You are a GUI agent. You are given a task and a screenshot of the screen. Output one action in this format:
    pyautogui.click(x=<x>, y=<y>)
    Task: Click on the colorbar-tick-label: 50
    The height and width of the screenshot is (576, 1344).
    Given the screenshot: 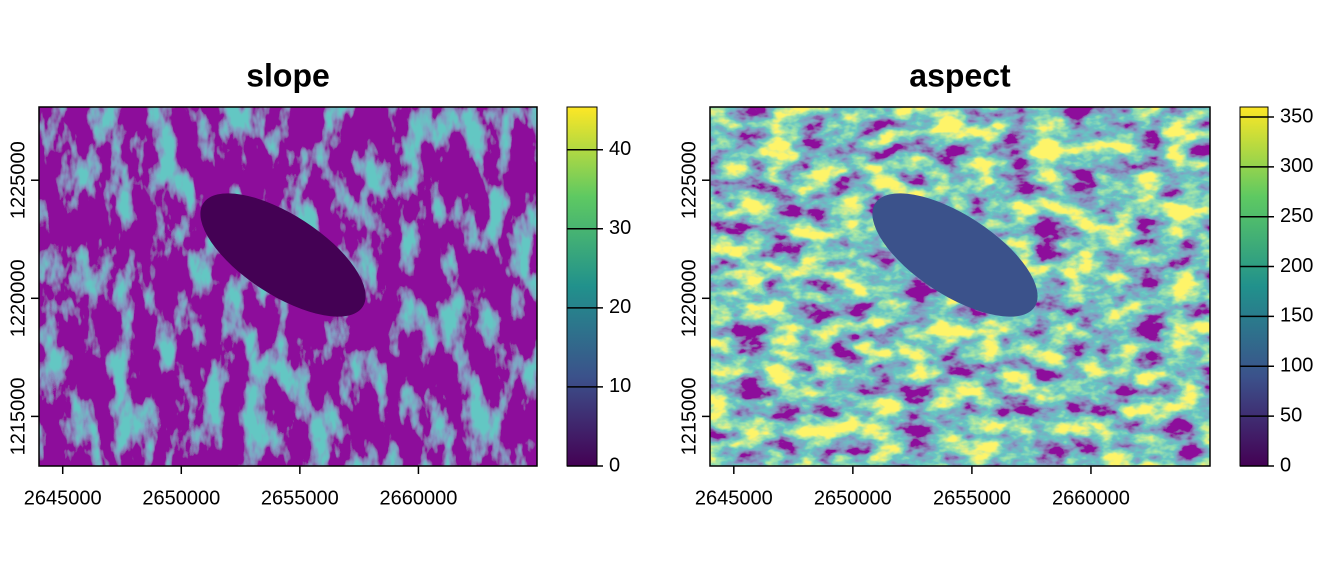 What is the action you would take?
    pyautogui.click(x=1291, y=415)
    